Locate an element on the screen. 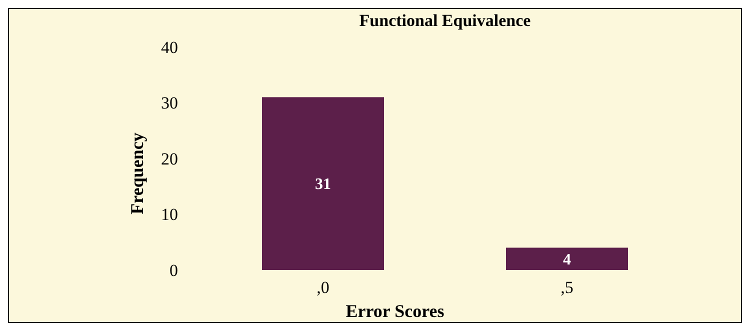 This screenshot has height=331, width=750. y-tick-label: 10 is located at coordinates (169, 214).